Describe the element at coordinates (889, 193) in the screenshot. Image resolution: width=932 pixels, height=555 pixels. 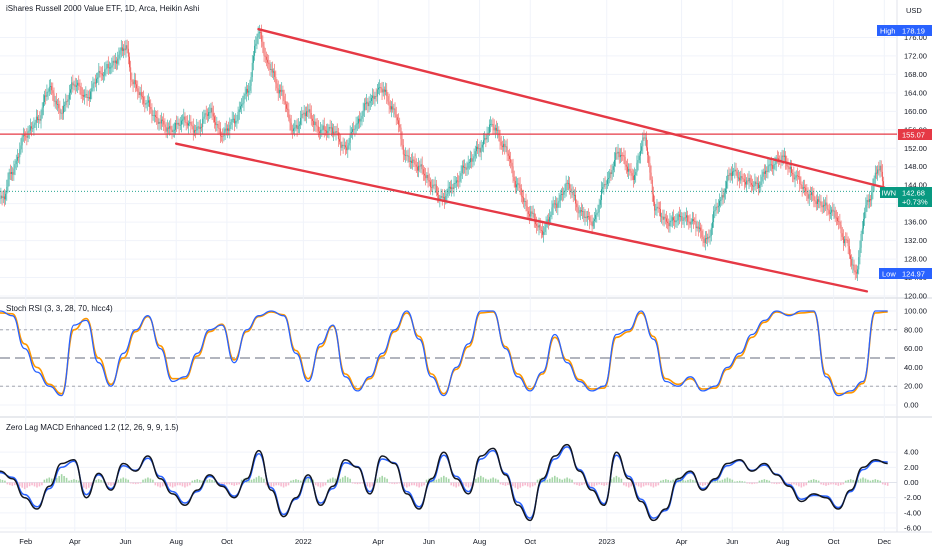
I see `last-price-symbol: IWN` at that location.